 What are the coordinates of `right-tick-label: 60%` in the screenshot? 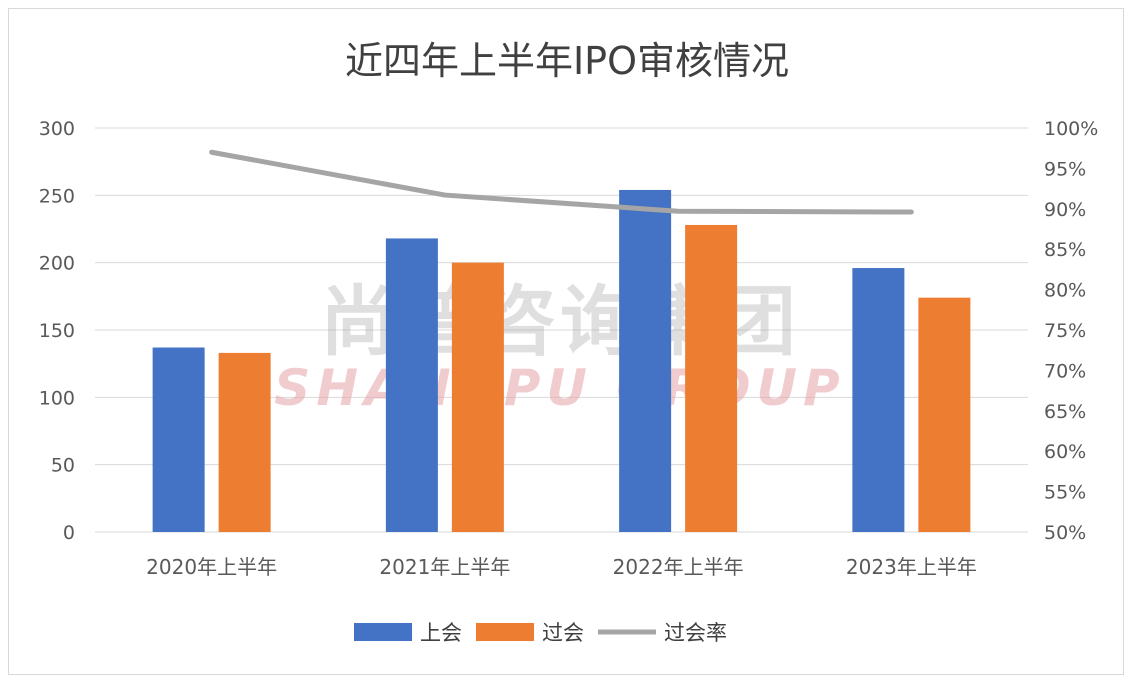 It's located at (1065, 452).